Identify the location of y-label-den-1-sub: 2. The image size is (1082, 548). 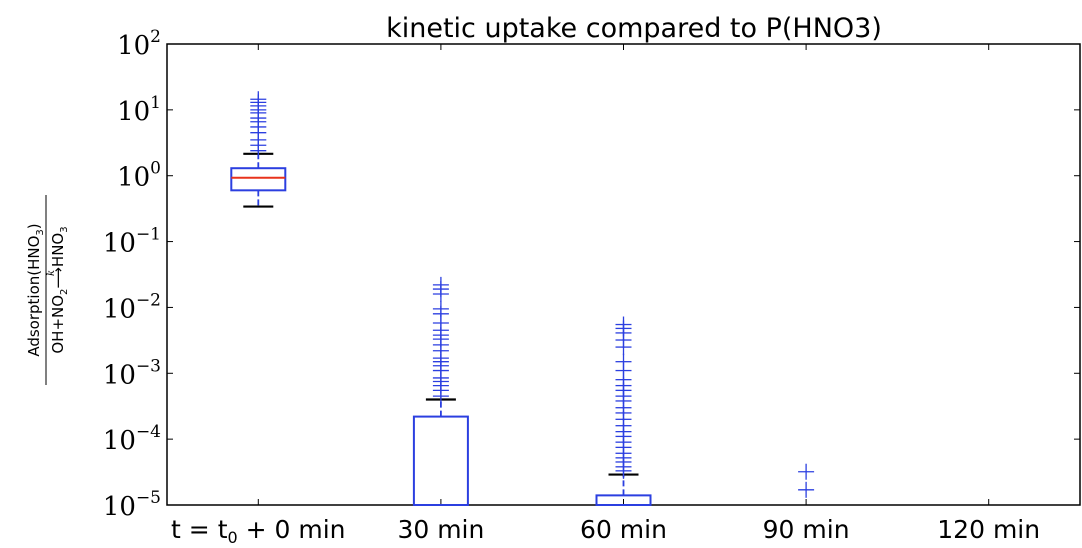
(64, 292).